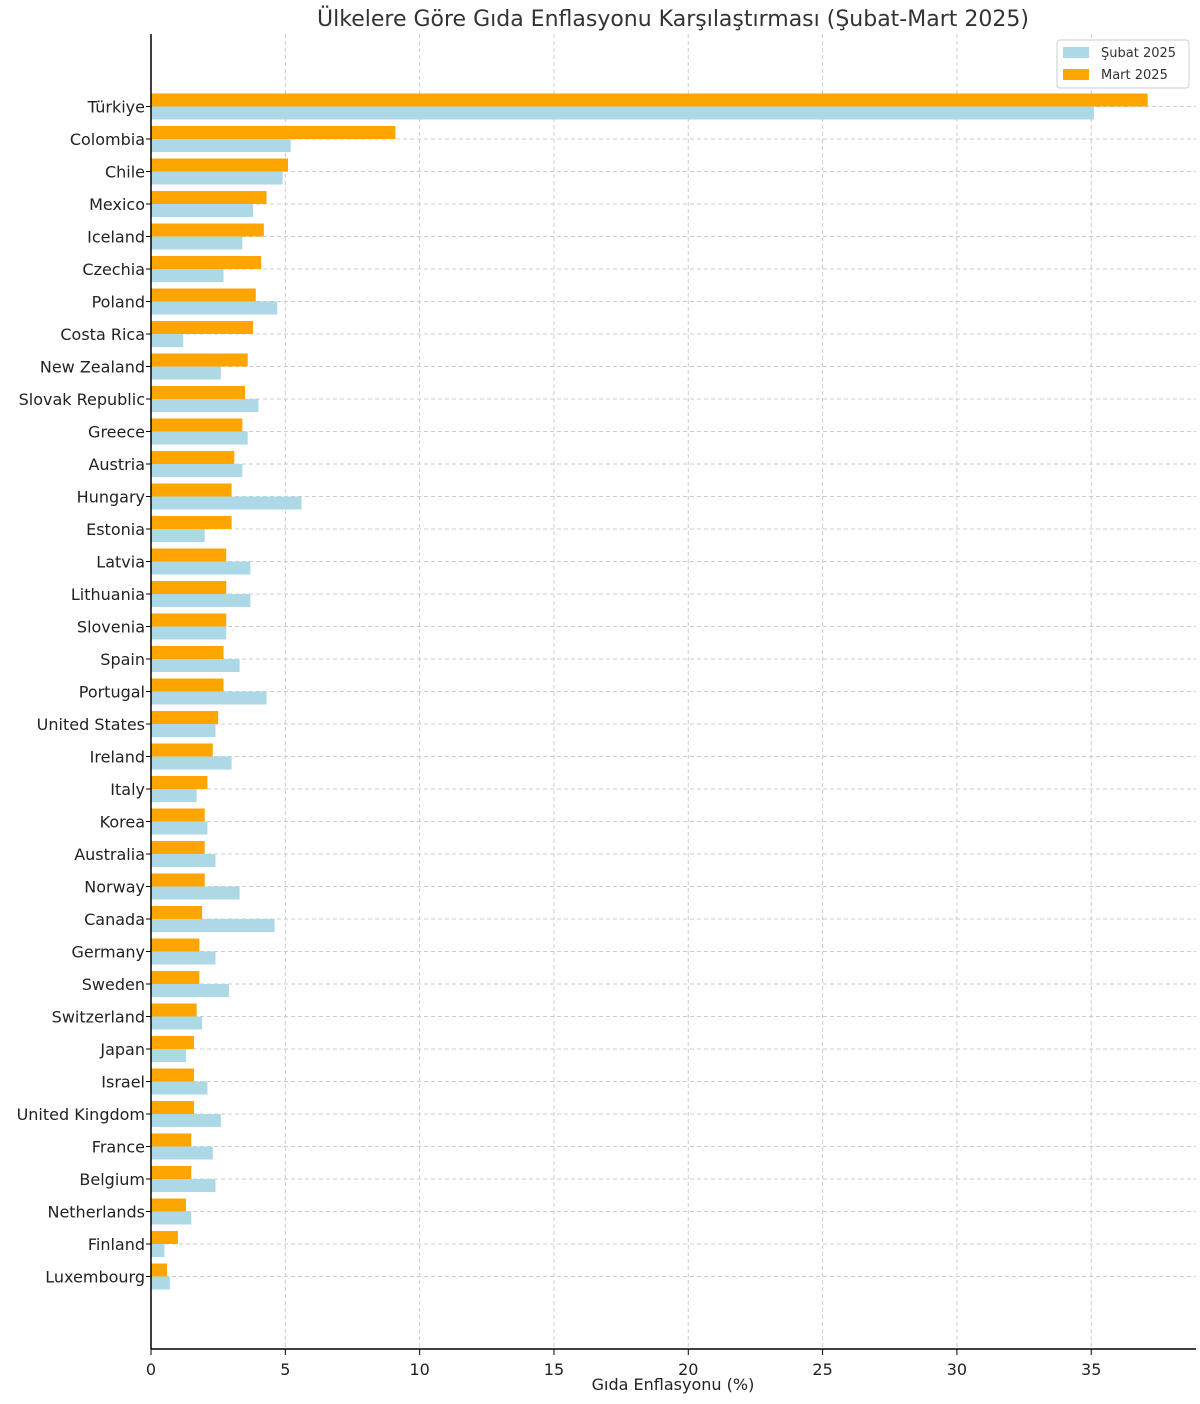 Image resolution: width=1200 pixels, height=1404 pixels. I want to click on y-tick-label: Ireland, so click(117, 757).